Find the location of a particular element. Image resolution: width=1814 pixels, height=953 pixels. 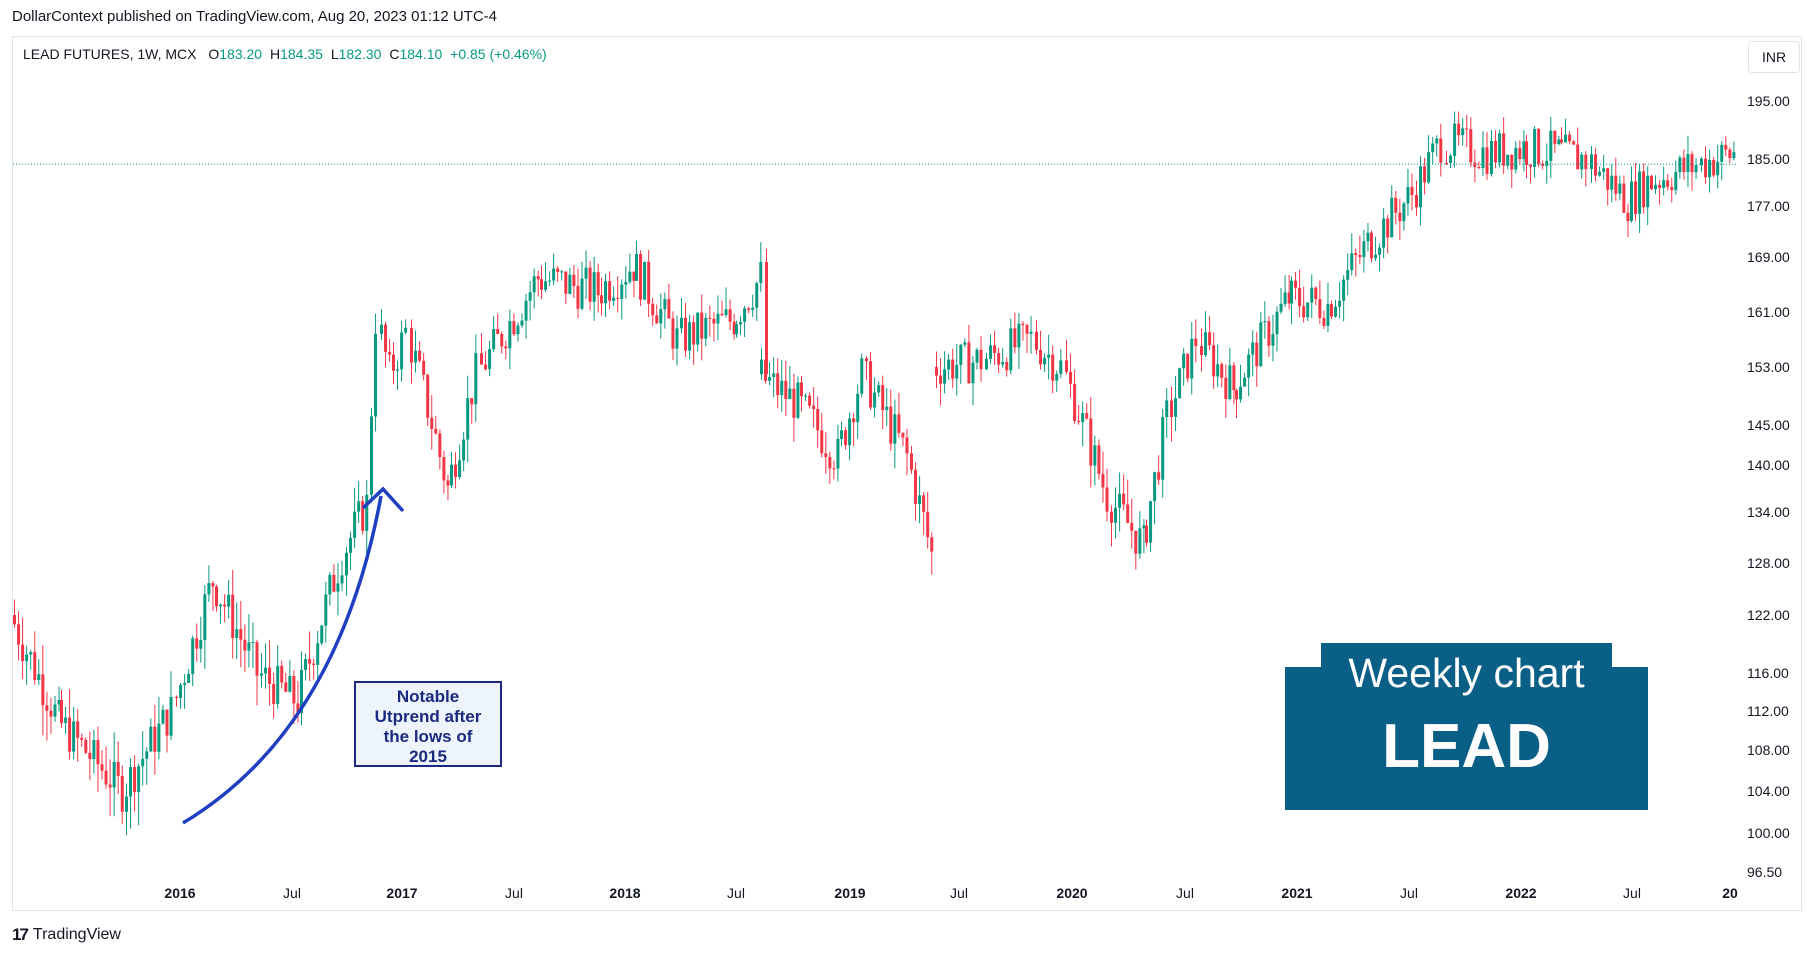

time-tick-label: 2018 is located at coordinates (624, 893).